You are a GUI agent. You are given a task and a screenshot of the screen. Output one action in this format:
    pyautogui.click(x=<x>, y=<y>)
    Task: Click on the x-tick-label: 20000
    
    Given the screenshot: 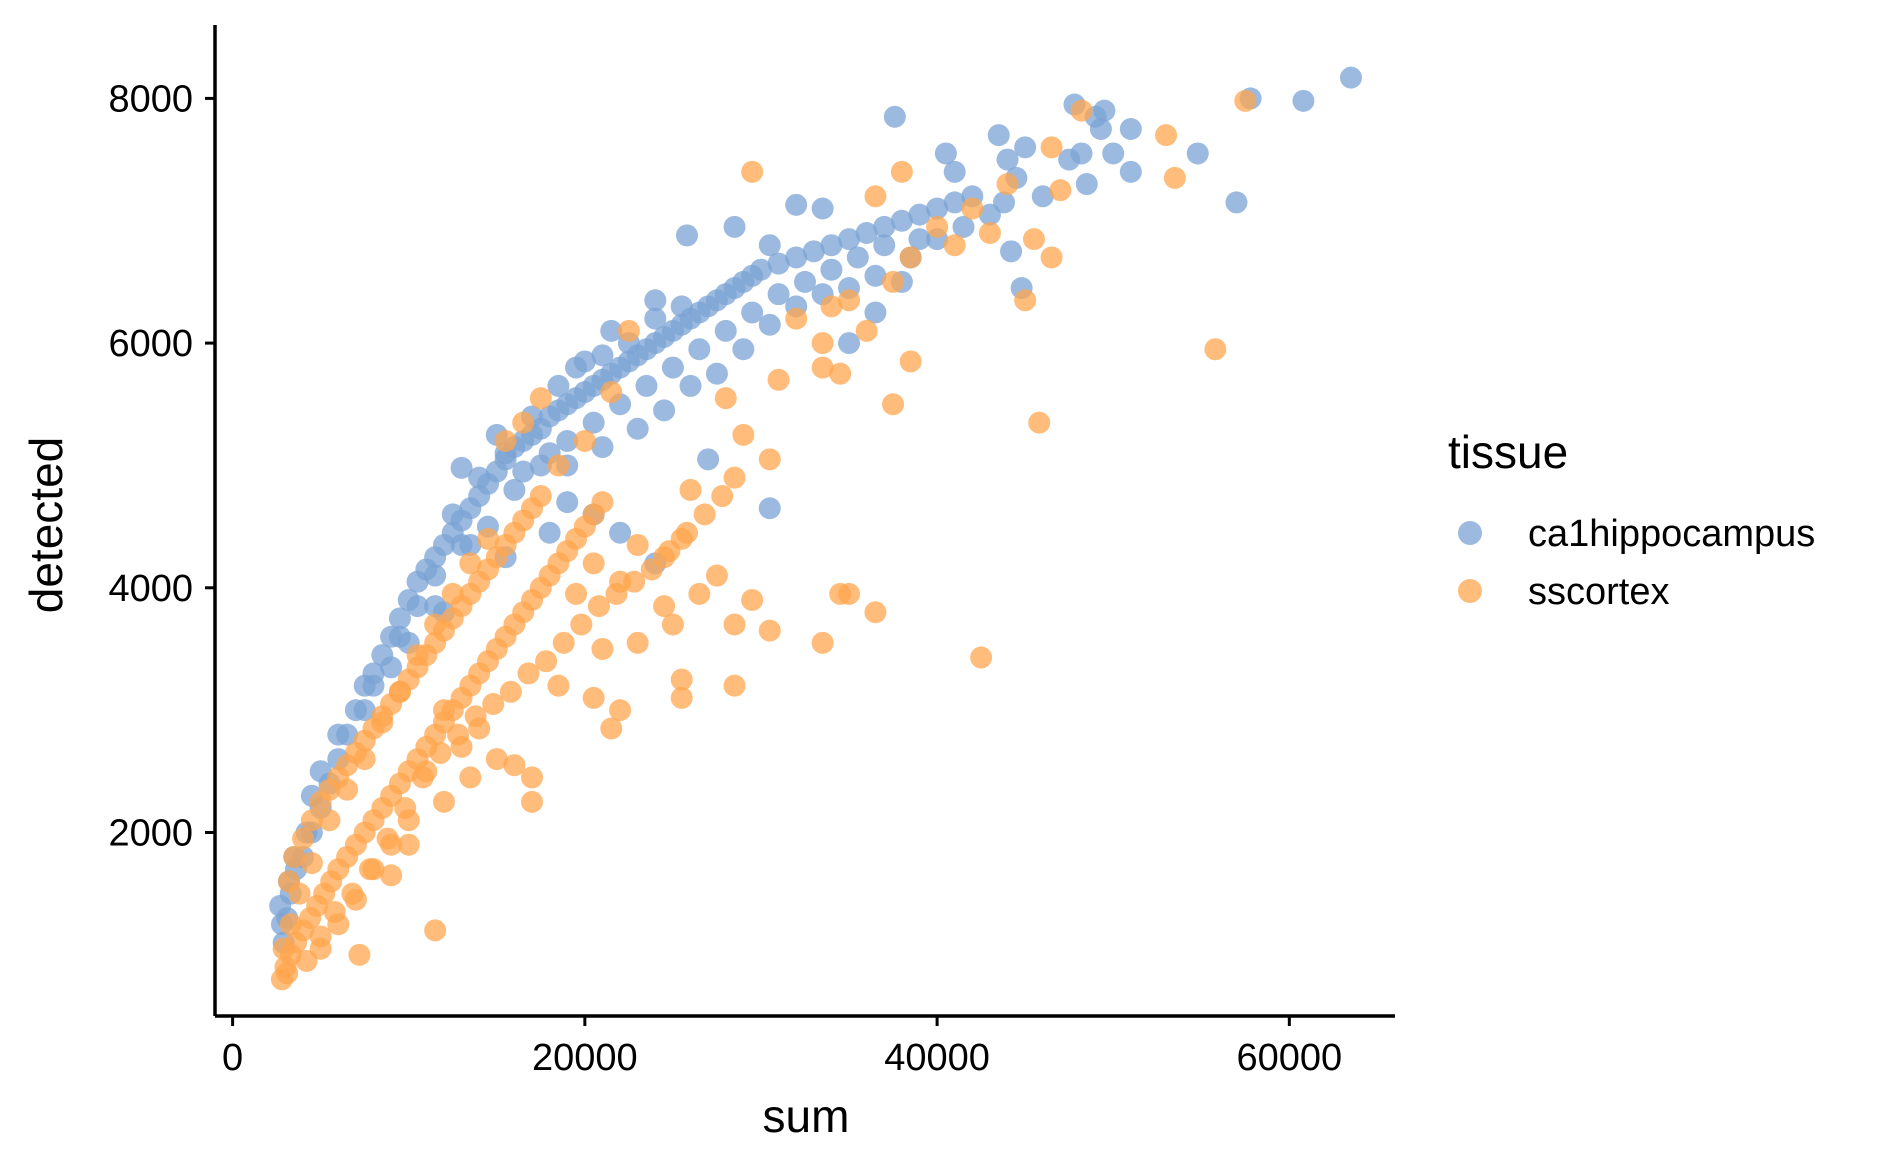 What is the action you would take?
    pyautogui.click(x=585, y=1058)
    